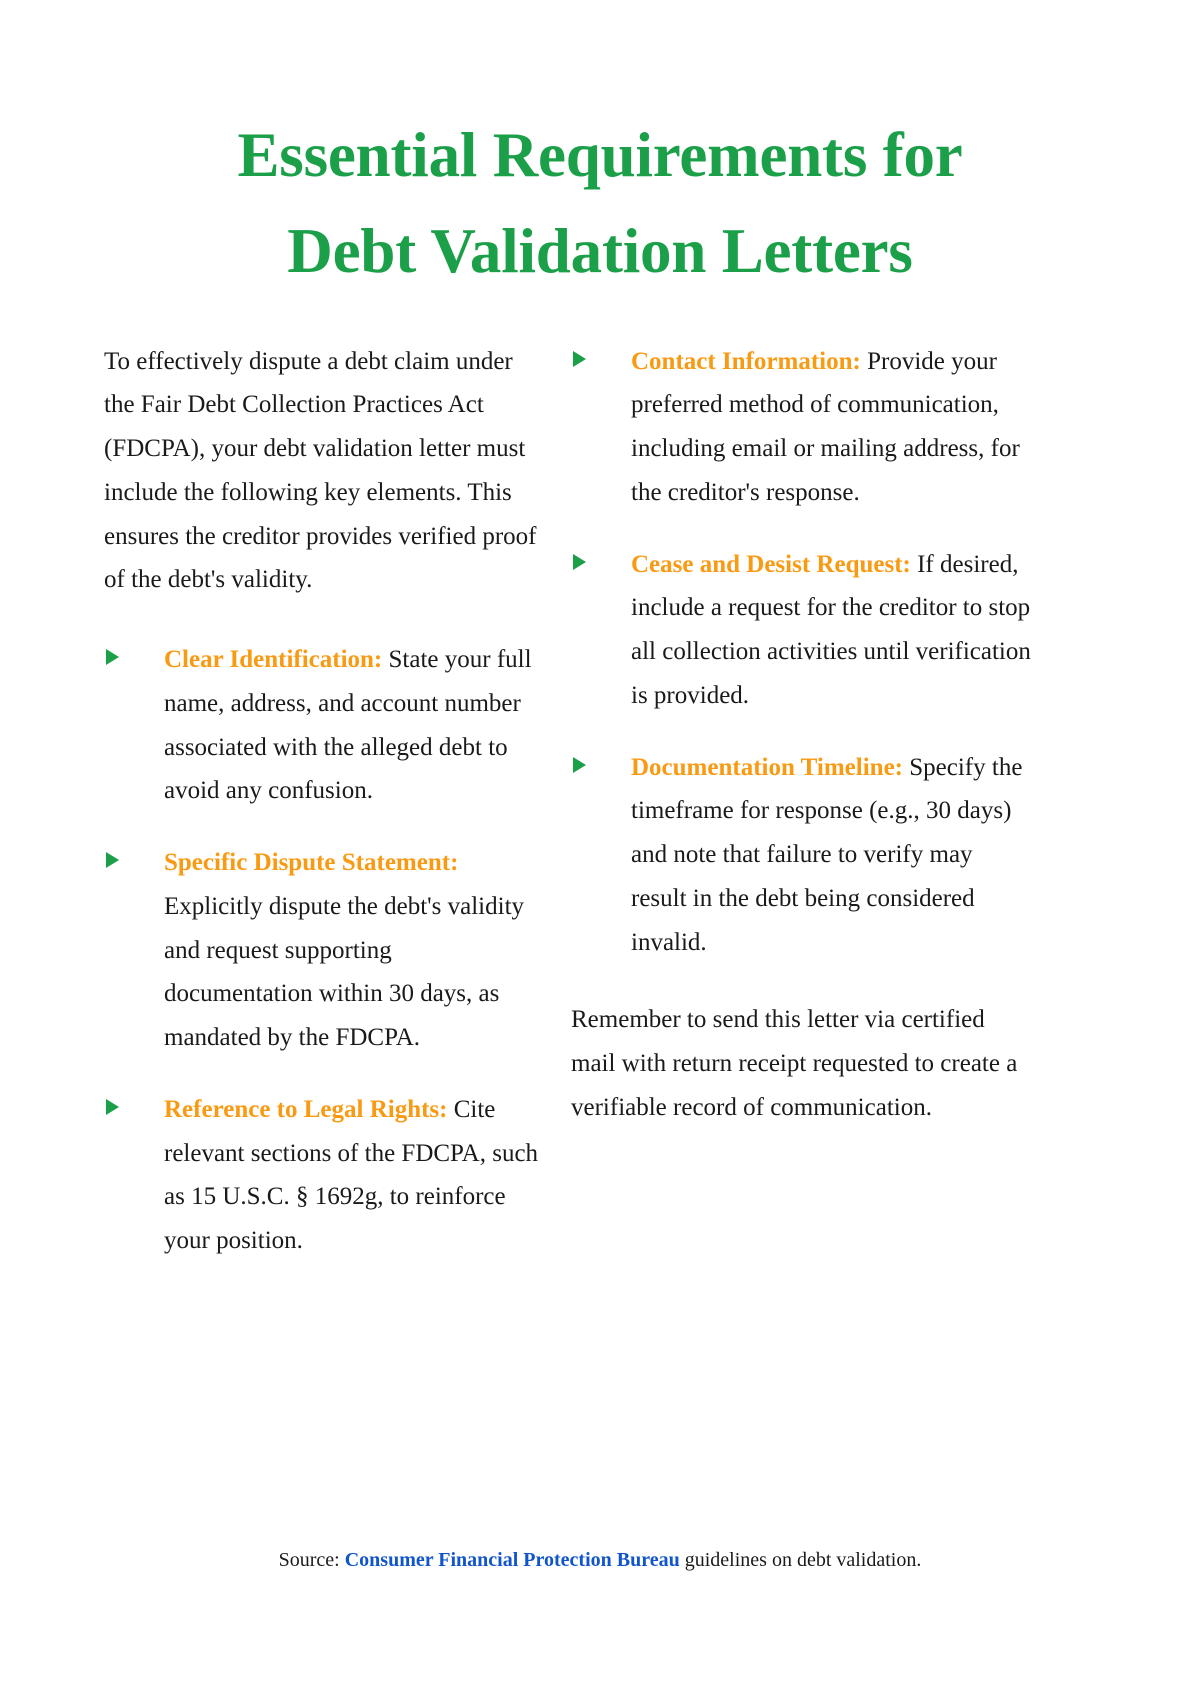 This screenshot has height=1697, width=1200. What do you see at coordinates (600, 155) in the screenshot?
I see `page-title-line-1: Essential Requirements for` at bounding box center [600, 155].